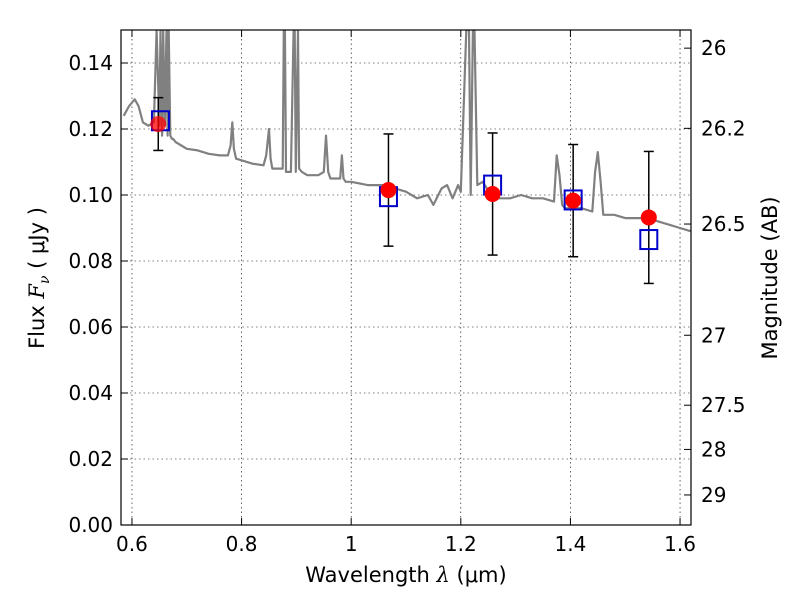 The height and width of the screenshot is (600, 800). Describe the element at coordinates (713, 449) in the screenshot. I see `right-tick-label: 28` at that location.